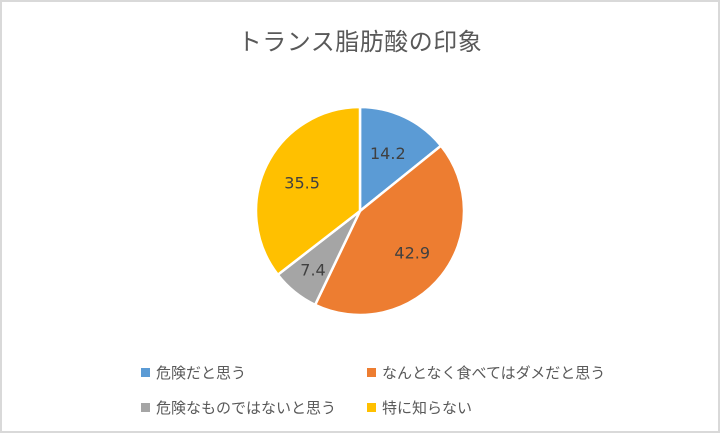  Describe the element at coordinates (312, 269) in the screenshot. I see `data-label: 7.4` at that location.